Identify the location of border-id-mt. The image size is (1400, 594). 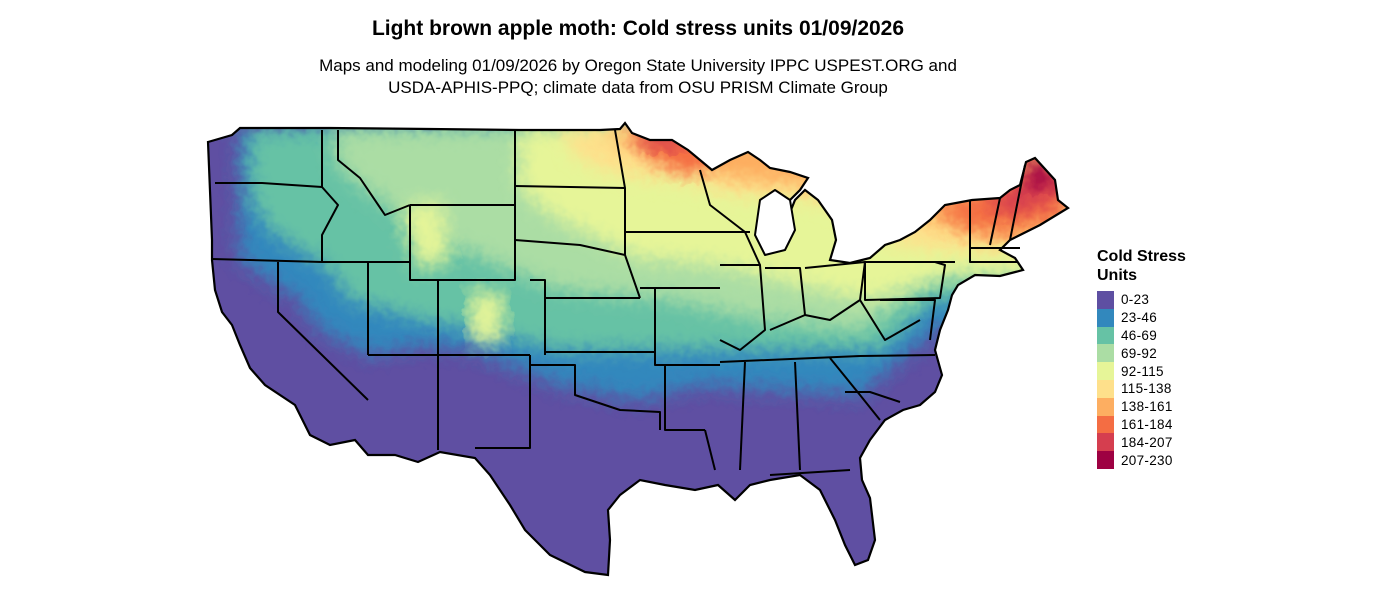
(374, 173).